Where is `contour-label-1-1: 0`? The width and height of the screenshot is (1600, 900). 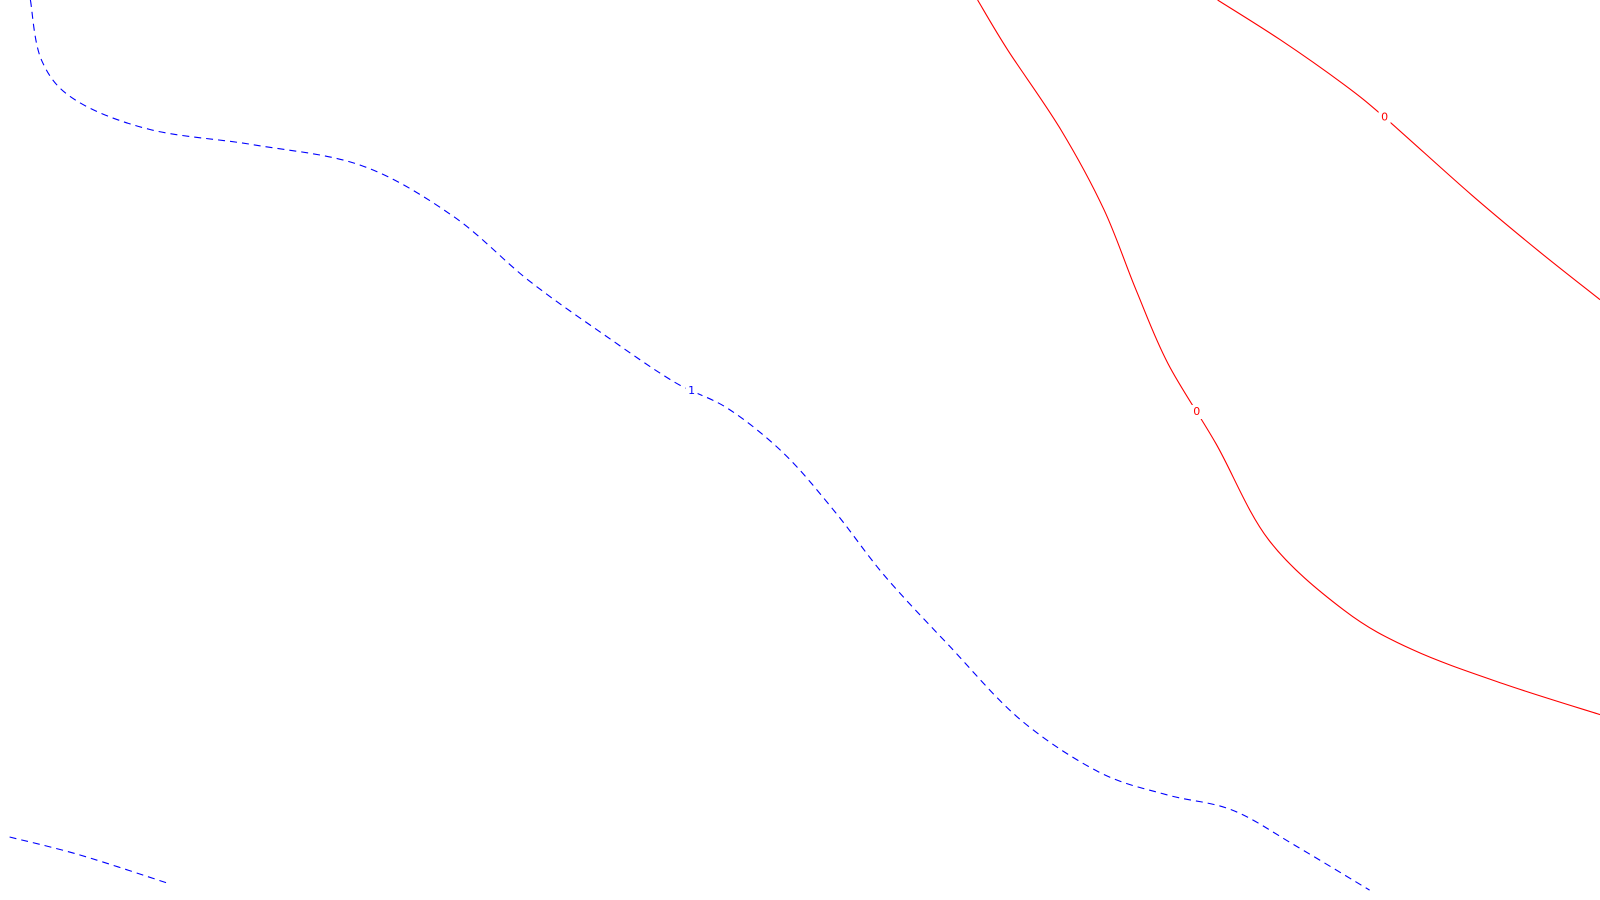
contour-label-1-1: 0 is located at coordinates (1384, 116).